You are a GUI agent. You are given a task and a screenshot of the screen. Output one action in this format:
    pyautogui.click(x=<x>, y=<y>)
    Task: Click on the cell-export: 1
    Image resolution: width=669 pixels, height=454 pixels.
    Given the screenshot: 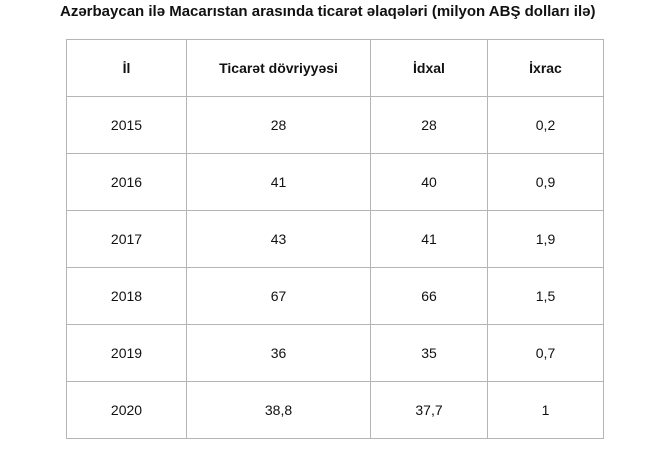 What is the action you would take?
    pyautogui.click(x=545, y=410)
    